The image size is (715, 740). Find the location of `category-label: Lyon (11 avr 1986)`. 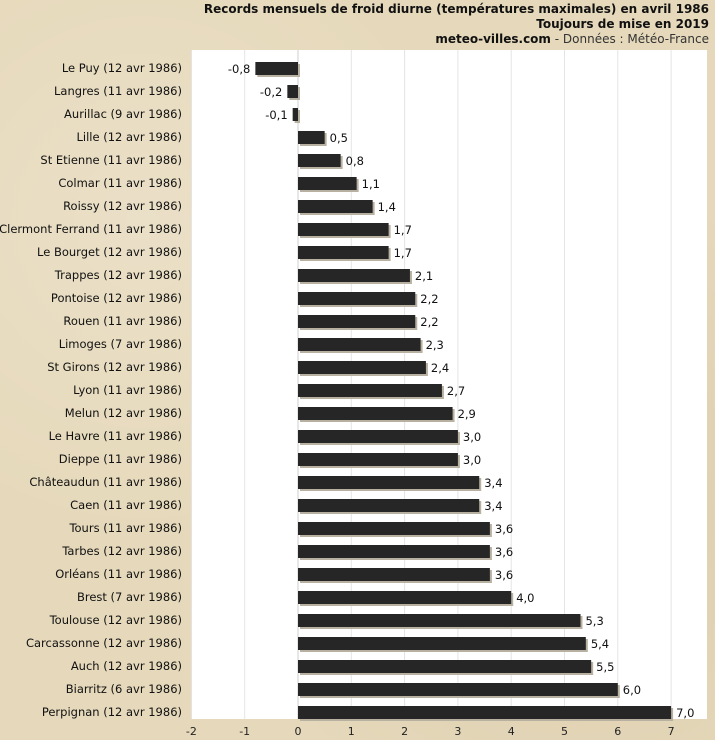

category-label: Lyon (11 avr 1986) is located at coordinates (127, 390).